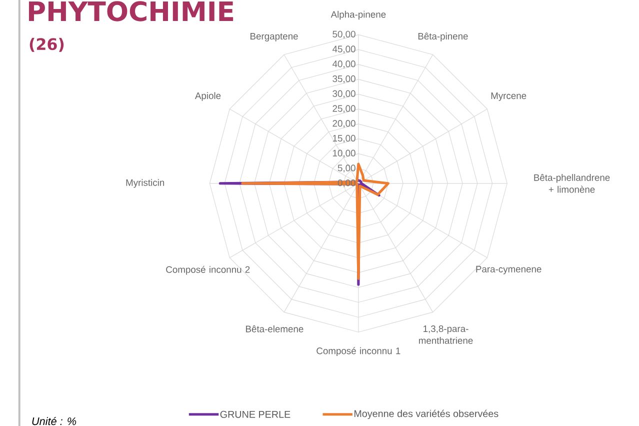  What do you see at coordinates (358, 15) in the screenshot?
I see `spoke-label: Alpha-pinene` at bounding box center [358, 15].